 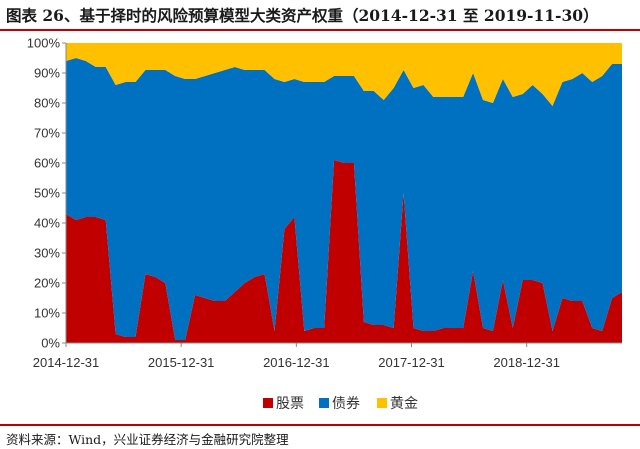 I want to click on y-axis-ticks: 0% 10% 20% 30% 40% 50% 60% 70% 80% 90% 100%, so click(x=46, y=193).